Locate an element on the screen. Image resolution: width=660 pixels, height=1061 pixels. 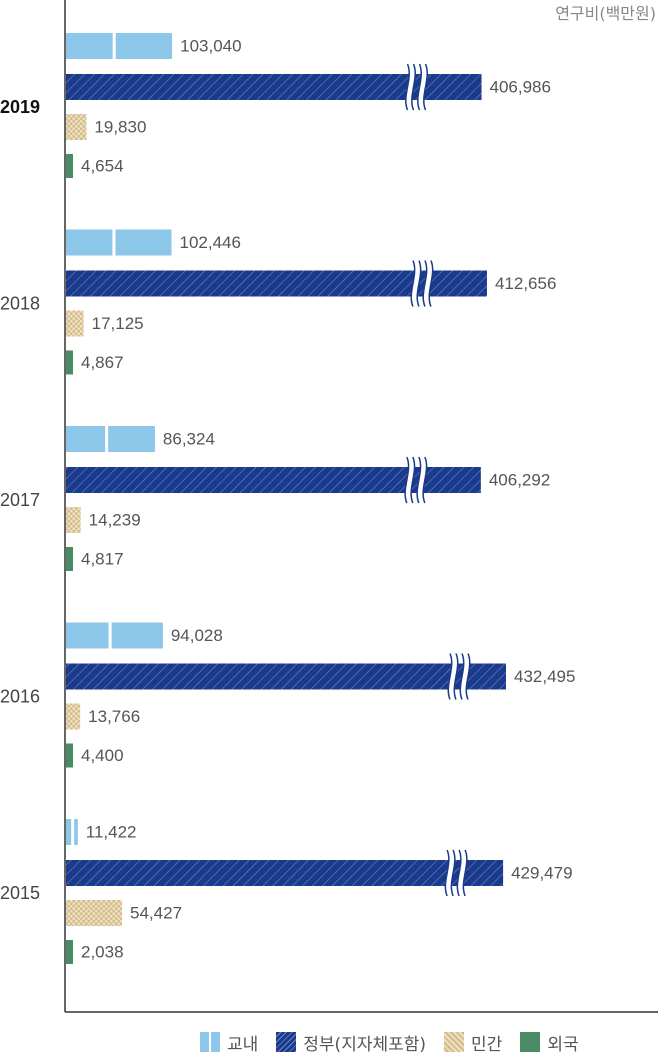
data-label-2016-series-2: 13,766 is located at coordinates (114, 716).